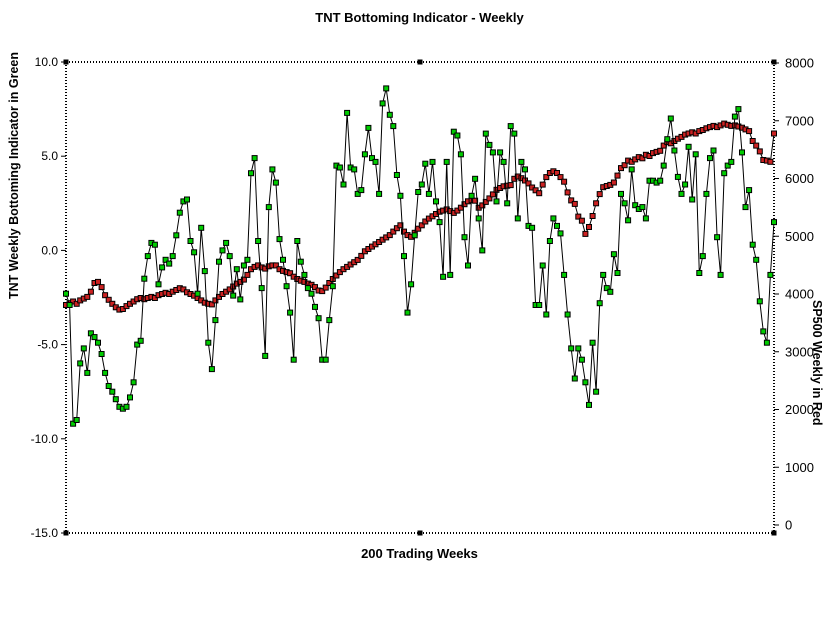  What do you see at coordinates (49, 250) in the screenshot?
I see `left-axis-tick-label: 0.0` at bounding box center [49, 250].